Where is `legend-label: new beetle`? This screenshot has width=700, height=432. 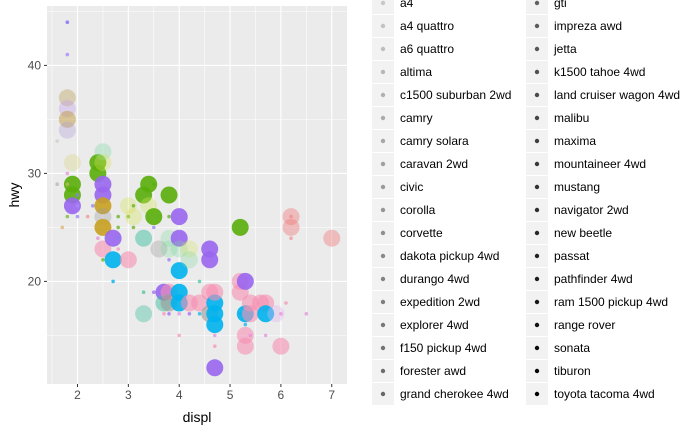
legend-label: new beetle is located at coordinates (583, 233).